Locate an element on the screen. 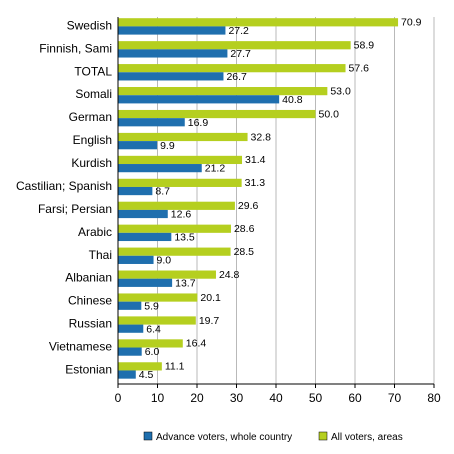 This screenshot has height=454, width=454. value-label-advance: 27.2 is located at coordinates (238, 31).